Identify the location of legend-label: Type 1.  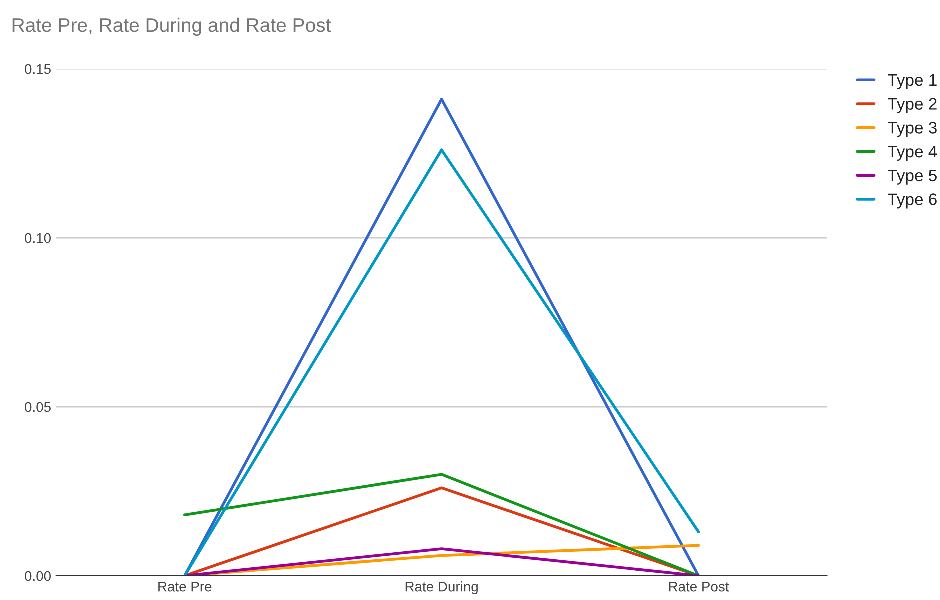
(912, 82).